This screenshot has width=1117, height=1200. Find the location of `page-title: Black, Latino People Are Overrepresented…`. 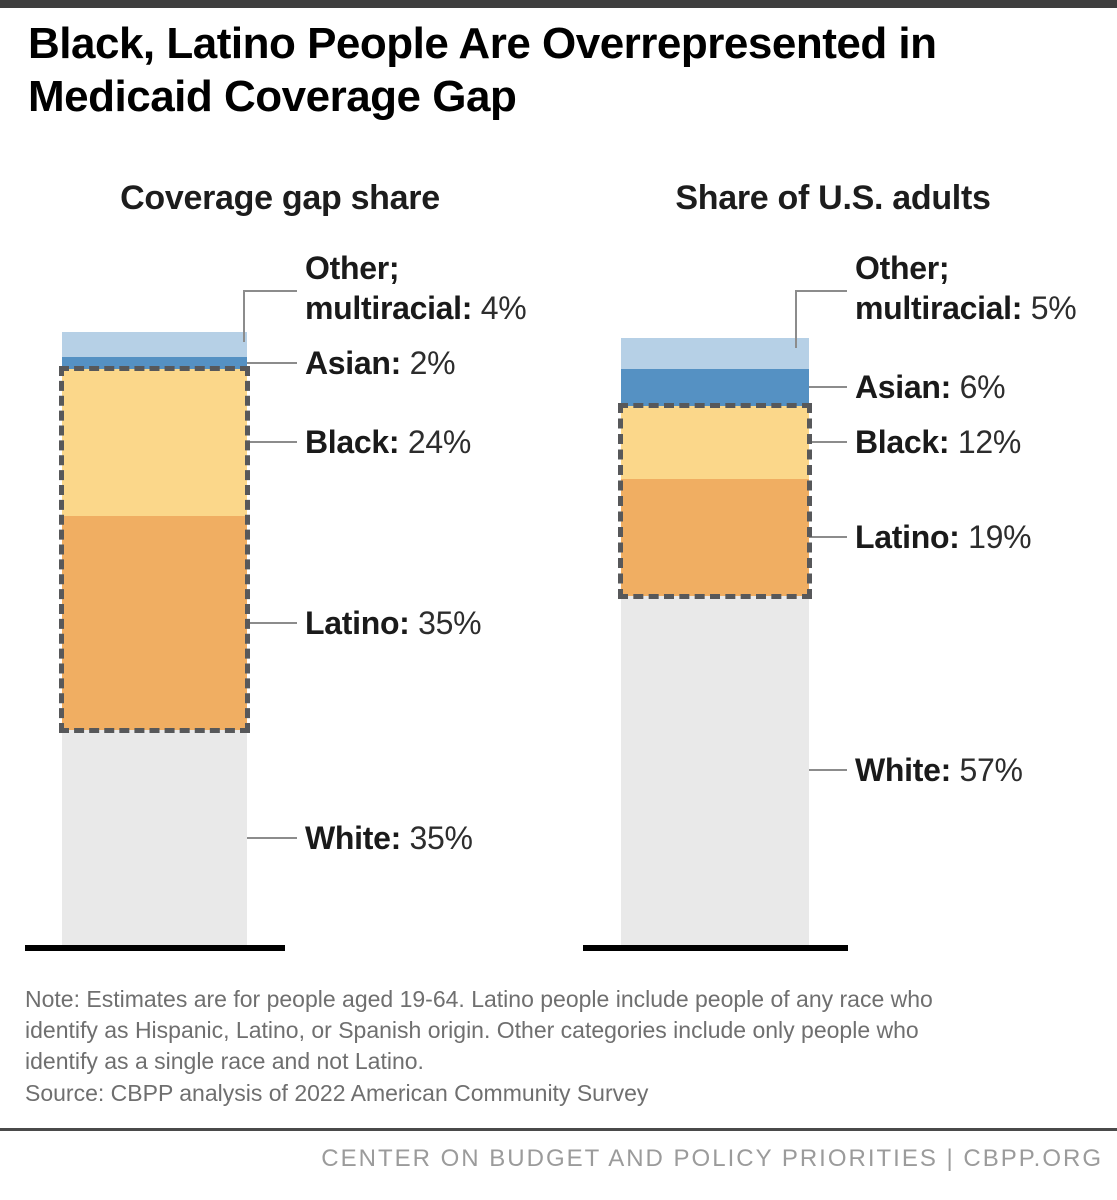

page-title: Black, Latino People Are Overrepresented… is located at coordinates (564, 71).